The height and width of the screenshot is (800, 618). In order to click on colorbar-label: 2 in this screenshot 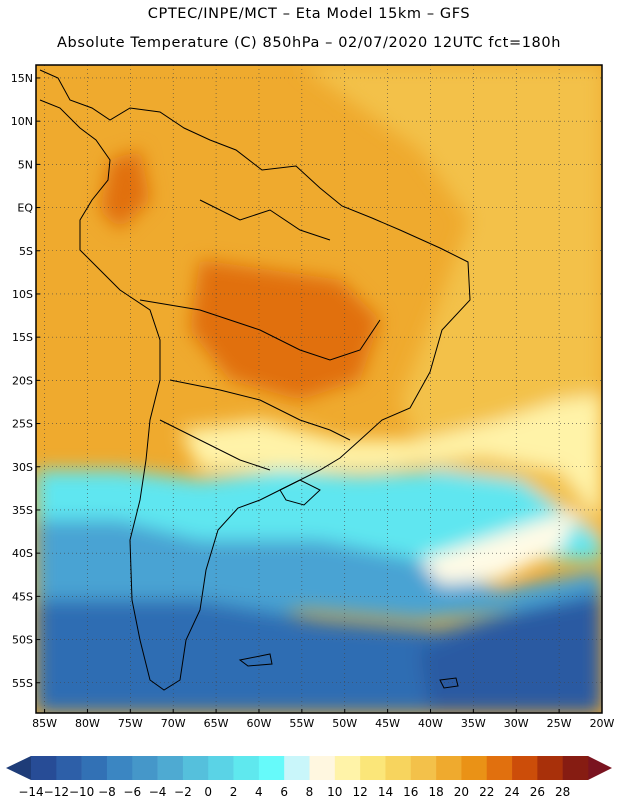, I will do `click(234, 792)`.